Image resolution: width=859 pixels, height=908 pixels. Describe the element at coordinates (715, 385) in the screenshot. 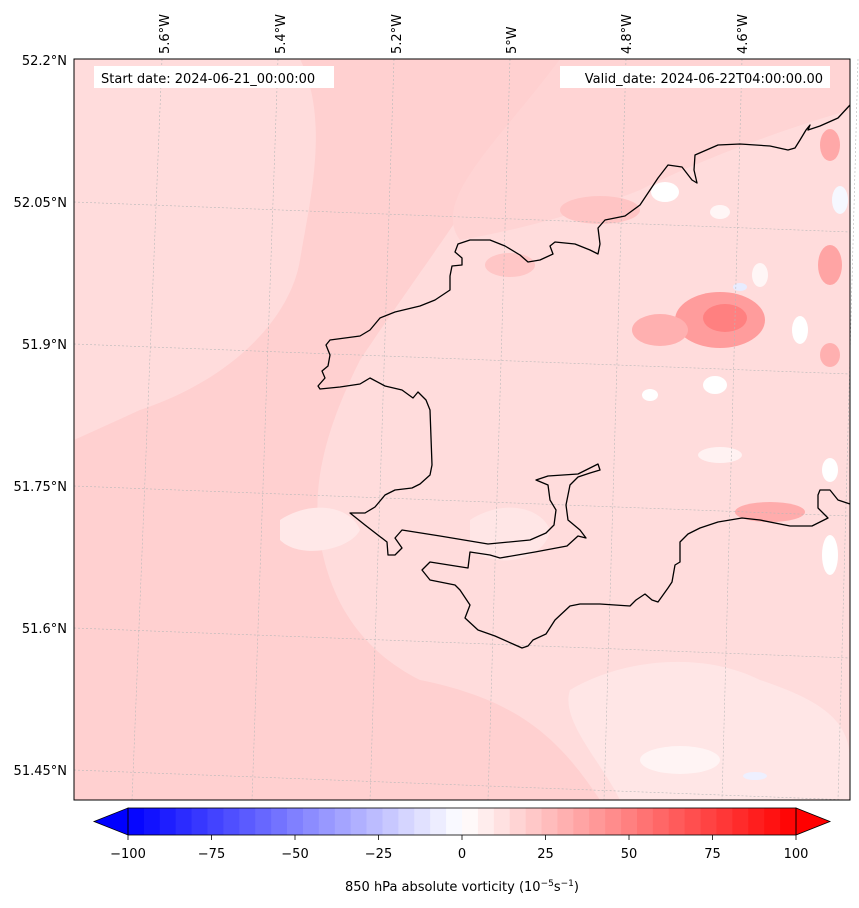

I see `field-zero-d` at that location.